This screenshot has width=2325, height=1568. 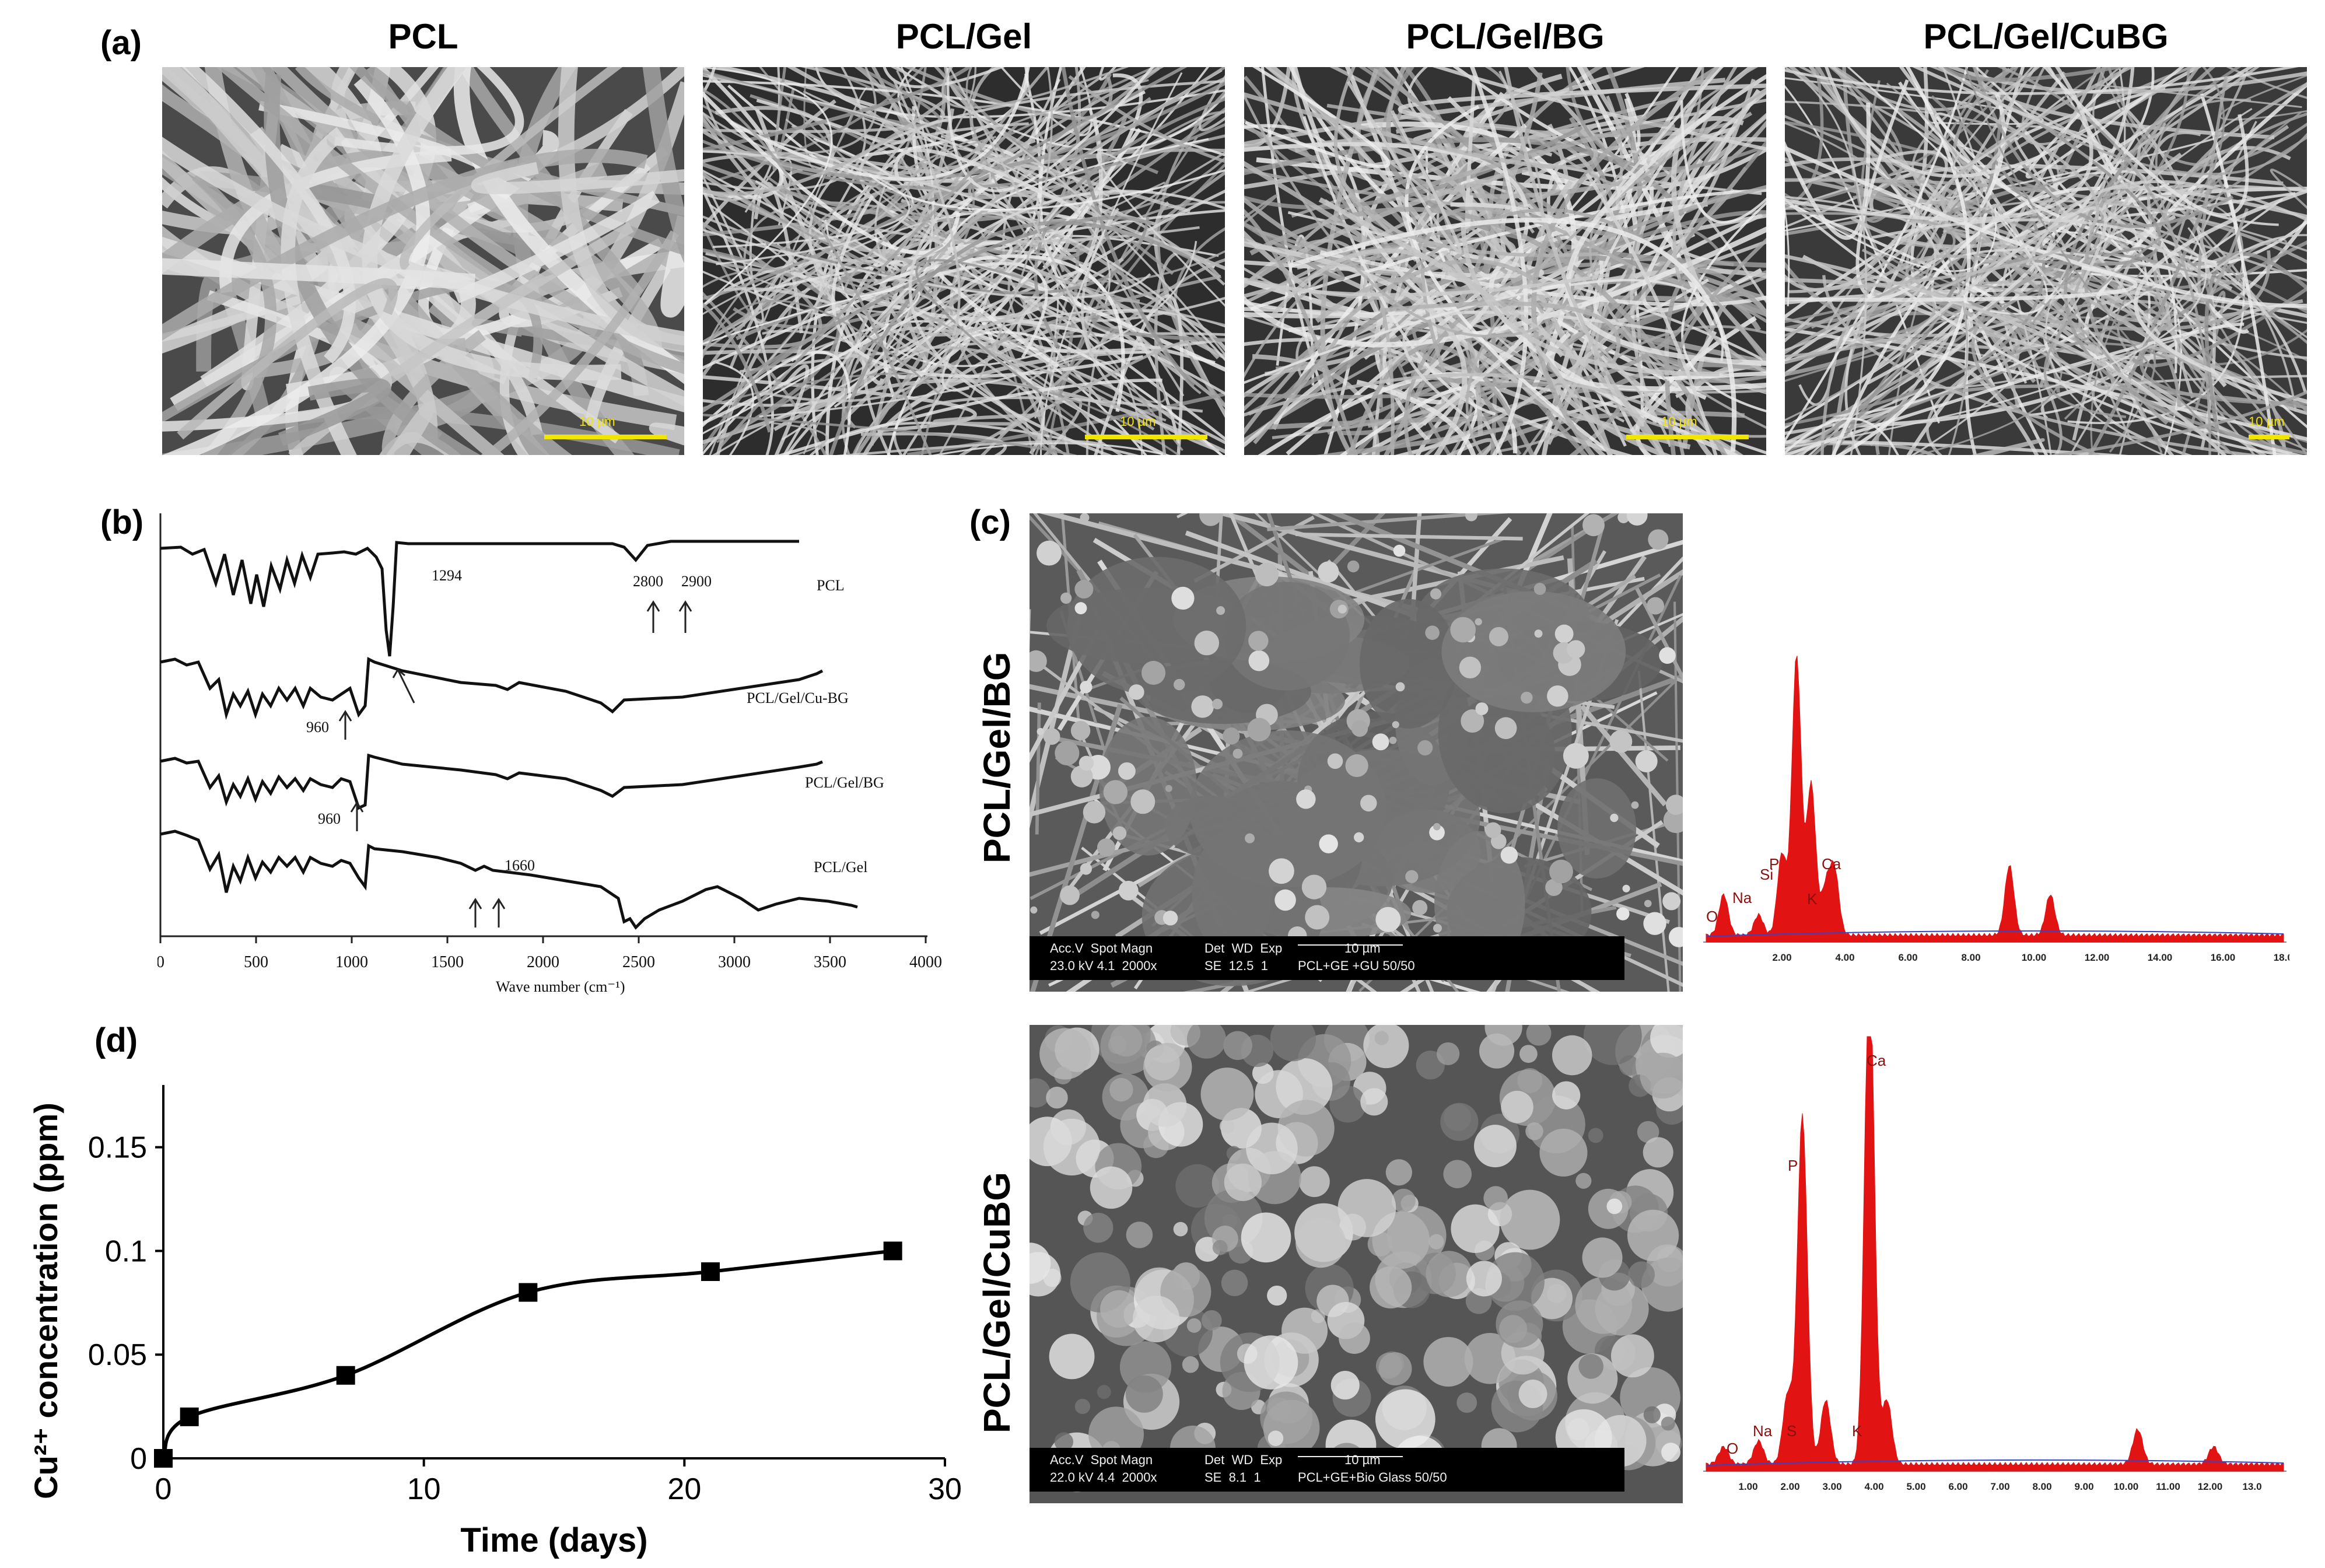 What do you see at coordinates (926, 962) in the screenshot?
I see `ftir-x-tick-8: 4000` at bounding box center [926, 962].